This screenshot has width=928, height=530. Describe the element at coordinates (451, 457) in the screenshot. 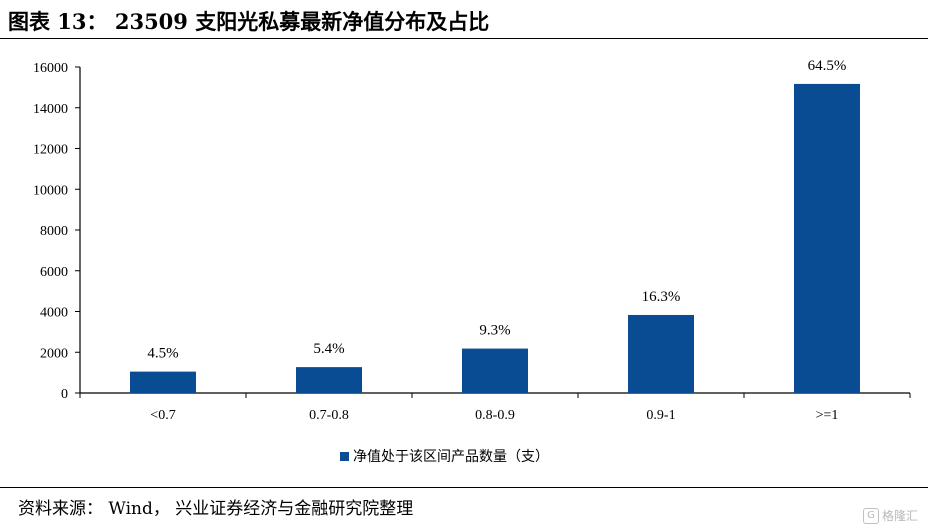

I see `legend-label: 净值处于该区间产品数量（支）` at that location.